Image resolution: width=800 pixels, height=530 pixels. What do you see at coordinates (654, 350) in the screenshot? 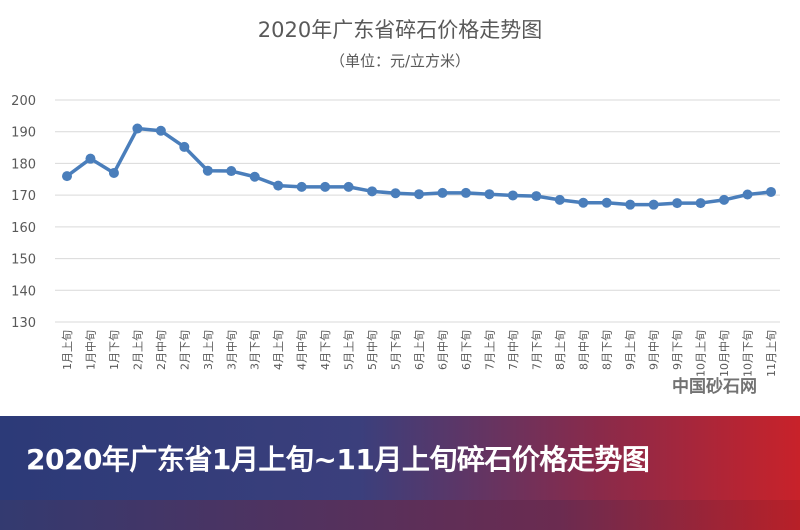
I see `x-tick-label: 9月中旬` at bounding box center [654, 350].